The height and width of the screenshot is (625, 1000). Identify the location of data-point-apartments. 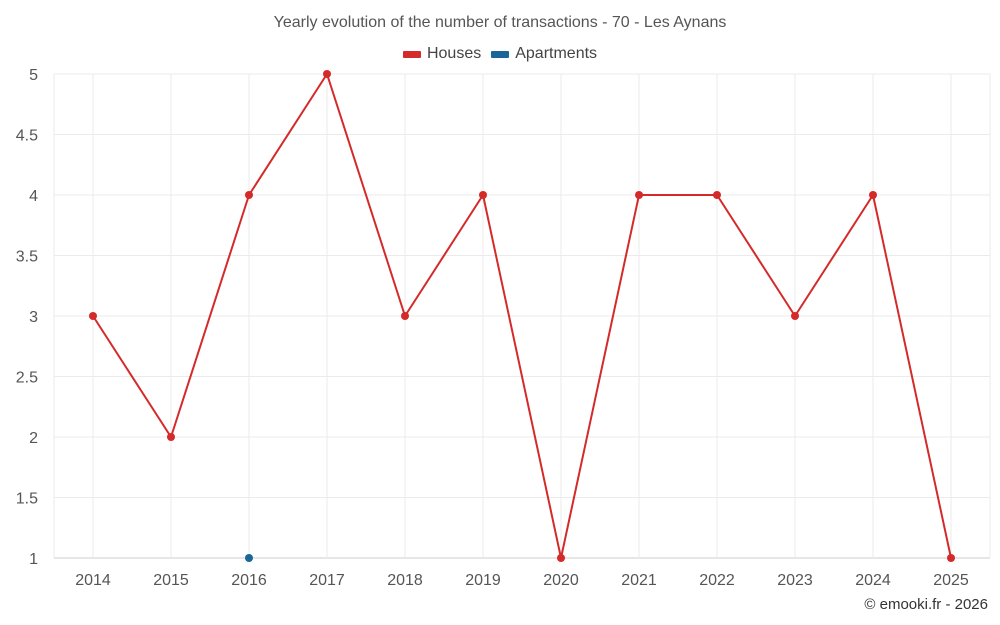
(249, 558).